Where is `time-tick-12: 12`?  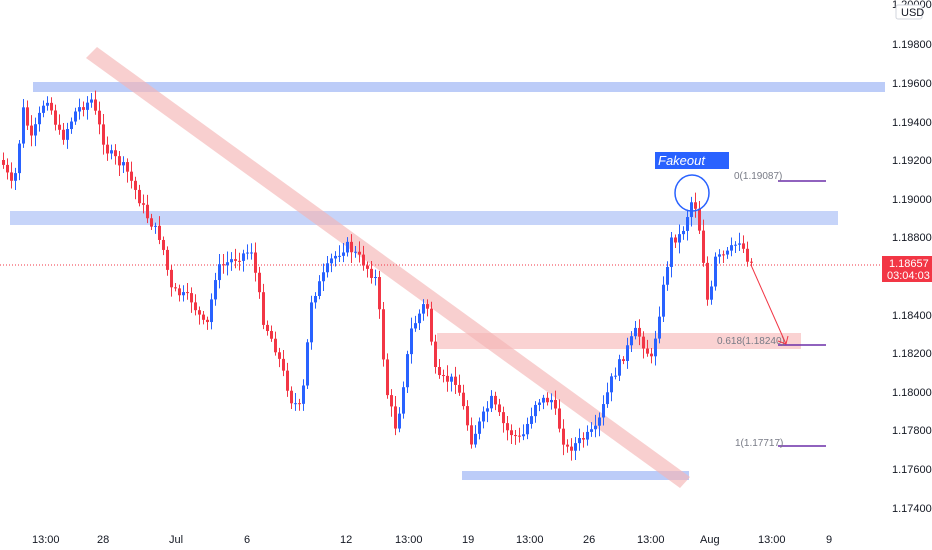
time-tick-12: 12 is located at coordinates (346, 540).